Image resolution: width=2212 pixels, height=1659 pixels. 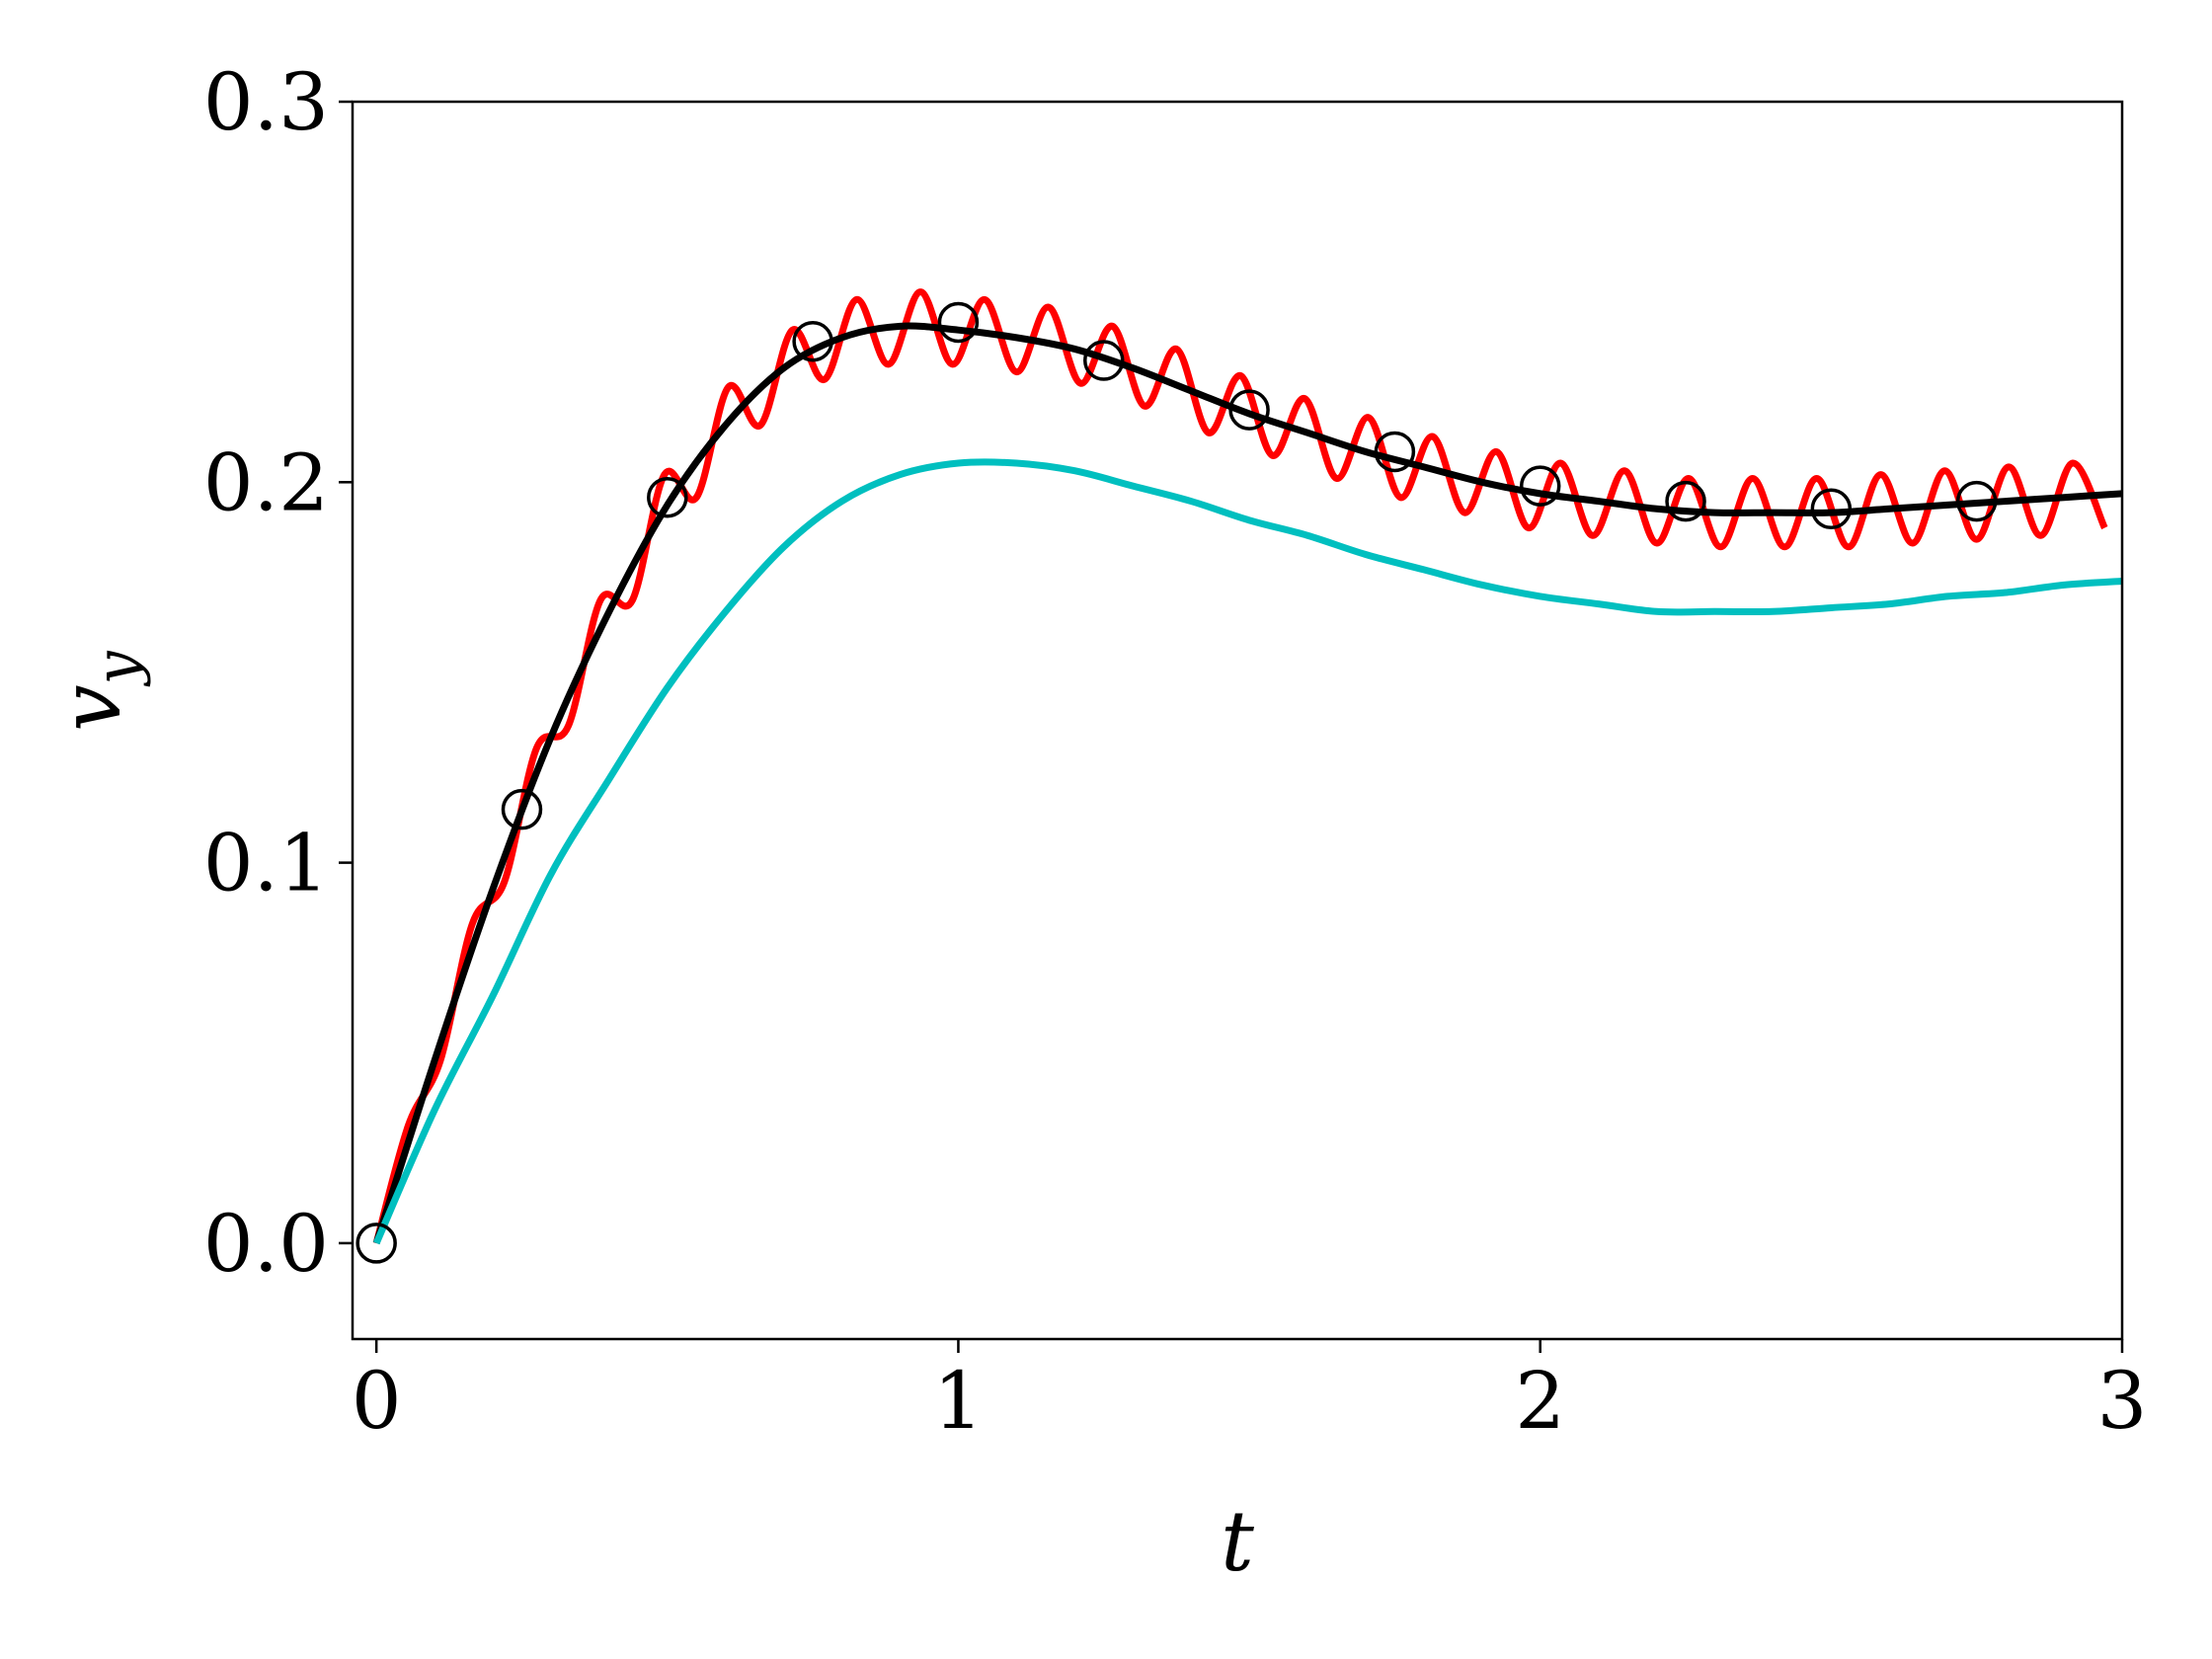 What do you see at coordinates (91, 708) in the screenshot?
I see `y-label-main: v` at bounding box center [91, 708].